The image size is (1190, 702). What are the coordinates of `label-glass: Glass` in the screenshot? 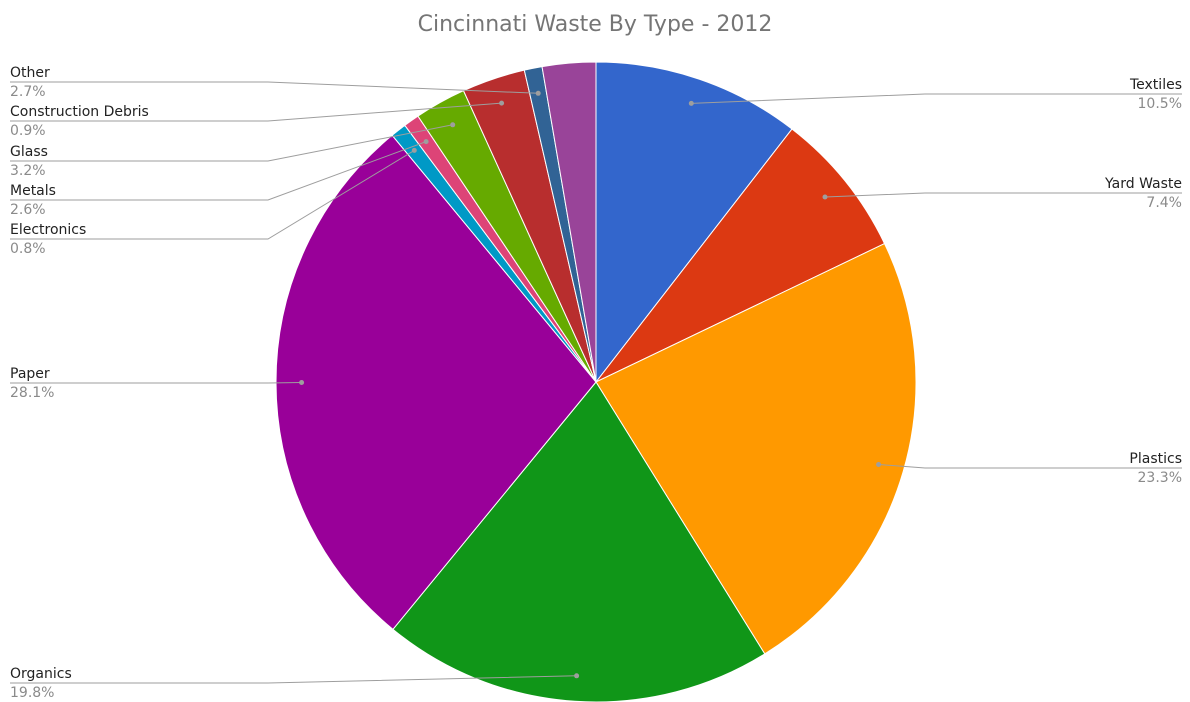 It's located at (29, 152).